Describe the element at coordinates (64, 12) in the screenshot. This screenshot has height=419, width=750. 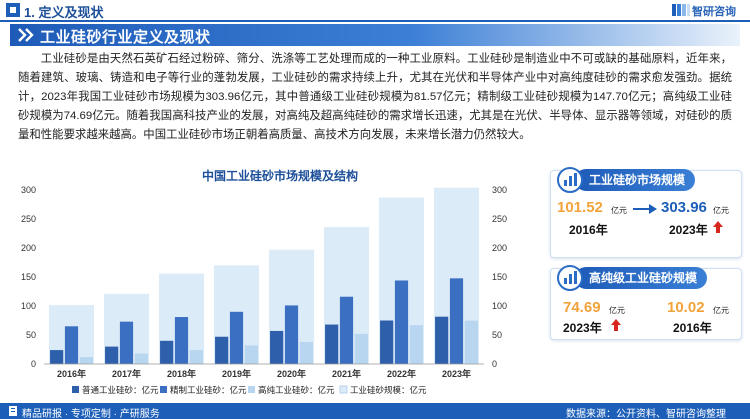
I see `section-title: 1. 定义及现状` at that location.